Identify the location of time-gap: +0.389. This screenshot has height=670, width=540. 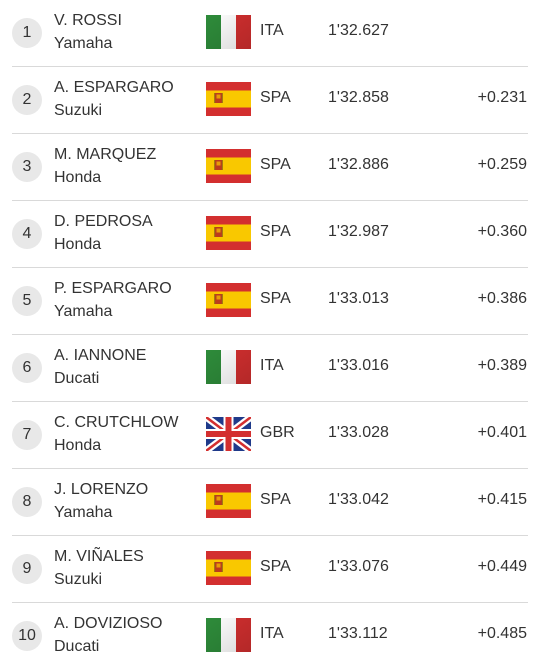
(502, 365).